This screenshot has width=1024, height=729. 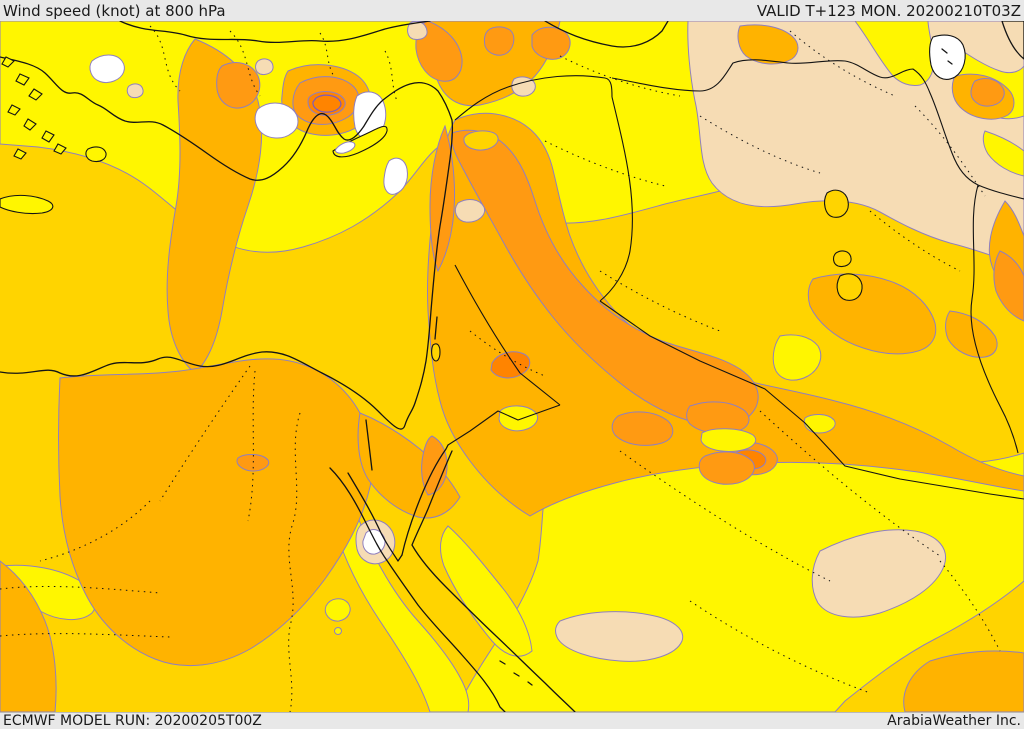 What do you see at coordinates (888, 10) in the screenshot?
I see `valid-time-label: VALID T+123 MON. 20200210T03Z` at bounding box center [888, 10].